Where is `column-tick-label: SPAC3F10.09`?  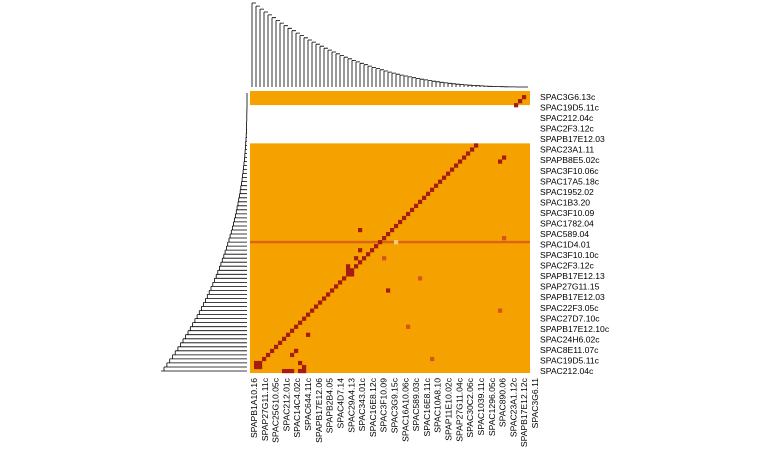
column-tick-label: SPAC3F10.09 is located at coordinates (384, 405).